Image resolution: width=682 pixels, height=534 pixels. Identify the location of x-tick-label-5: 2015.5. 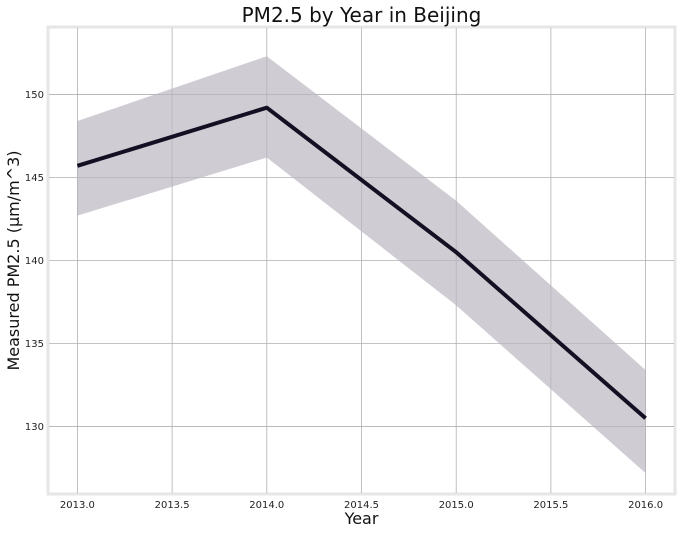
(550, 505).